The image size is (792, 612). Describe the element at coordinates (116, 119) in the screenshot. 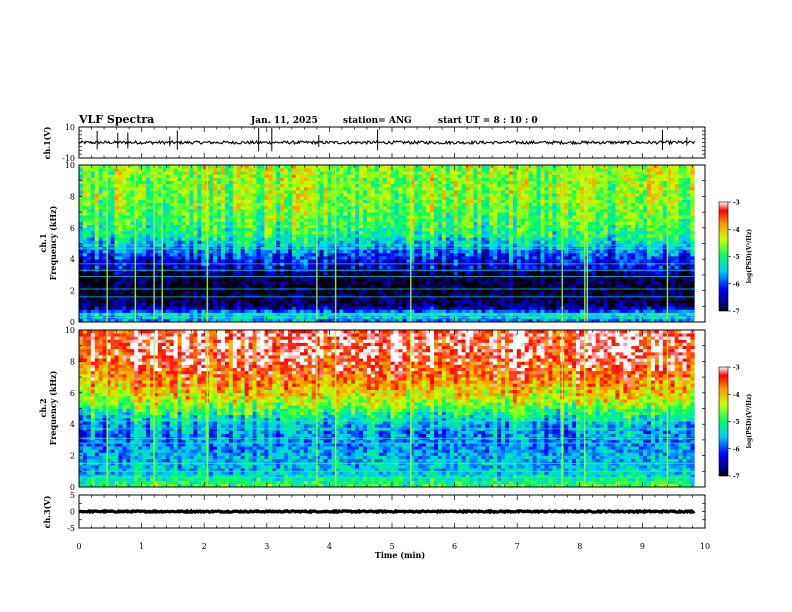

I see `figure-title: VLF Spectra` at that location.